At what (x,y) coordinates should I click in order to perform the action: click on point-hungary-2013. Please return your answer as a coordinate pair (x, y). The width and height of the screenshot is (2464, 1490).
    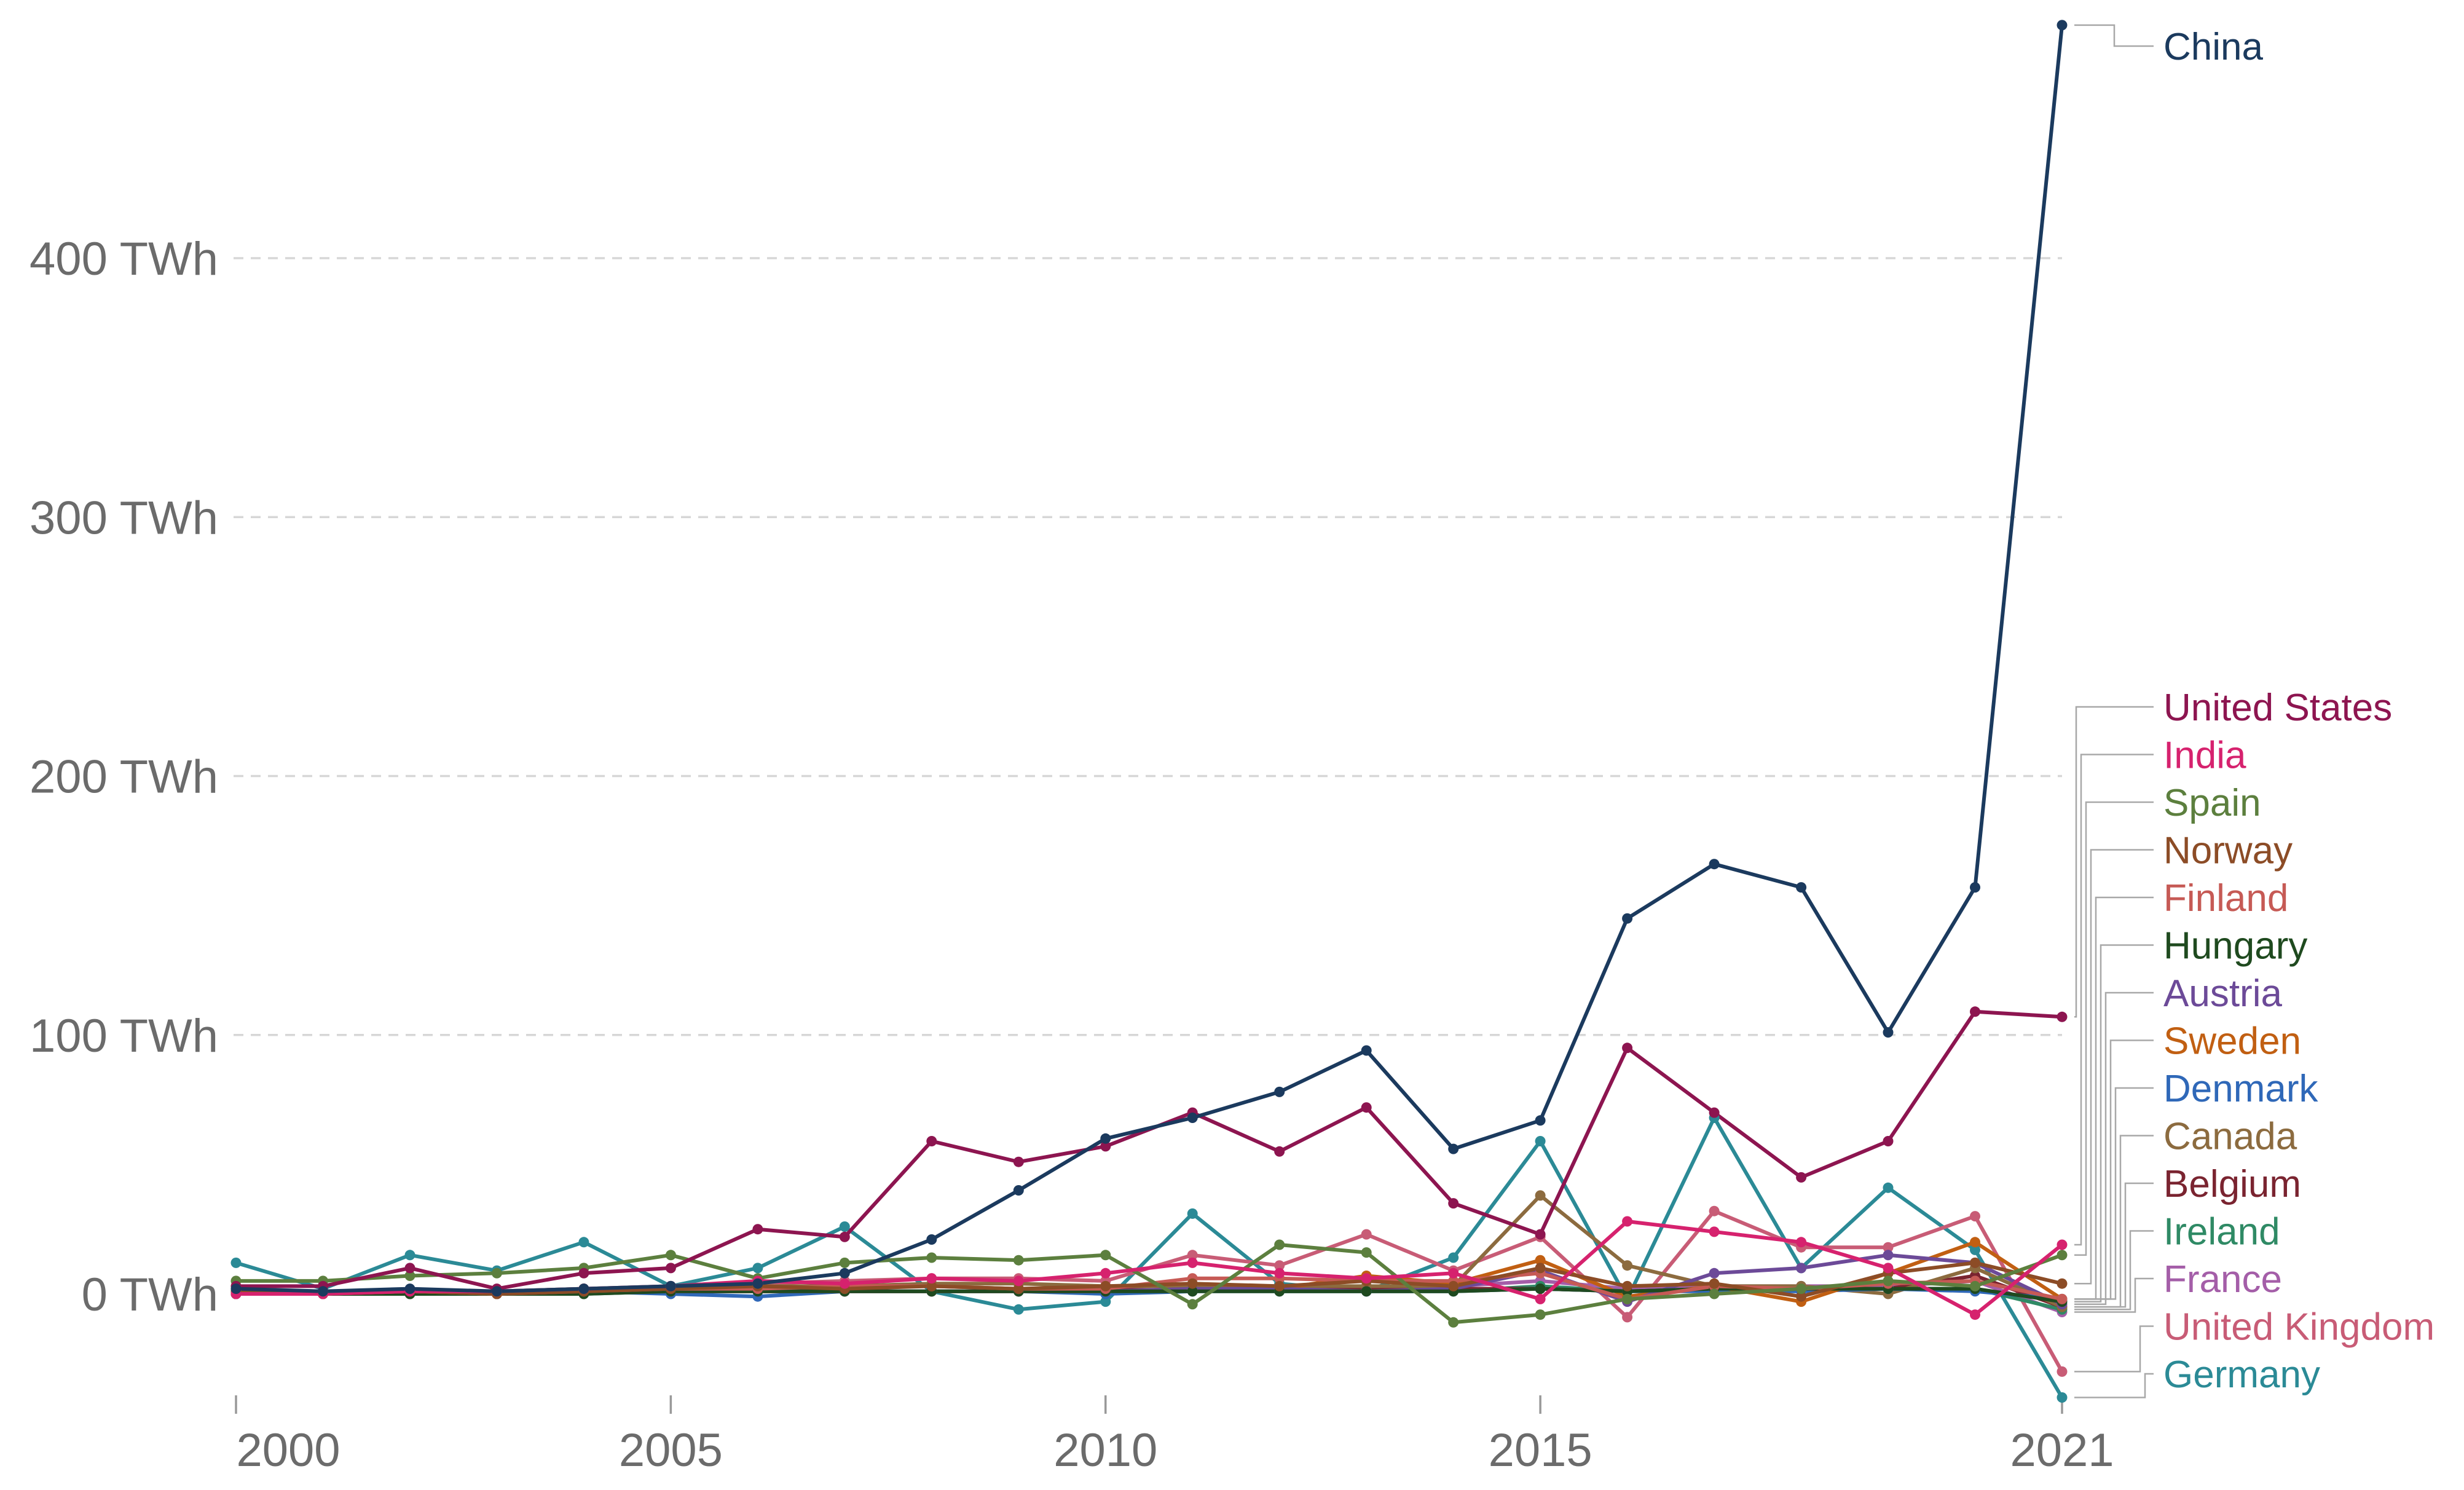
    Looking at the image, I should click on (1367, 1291).